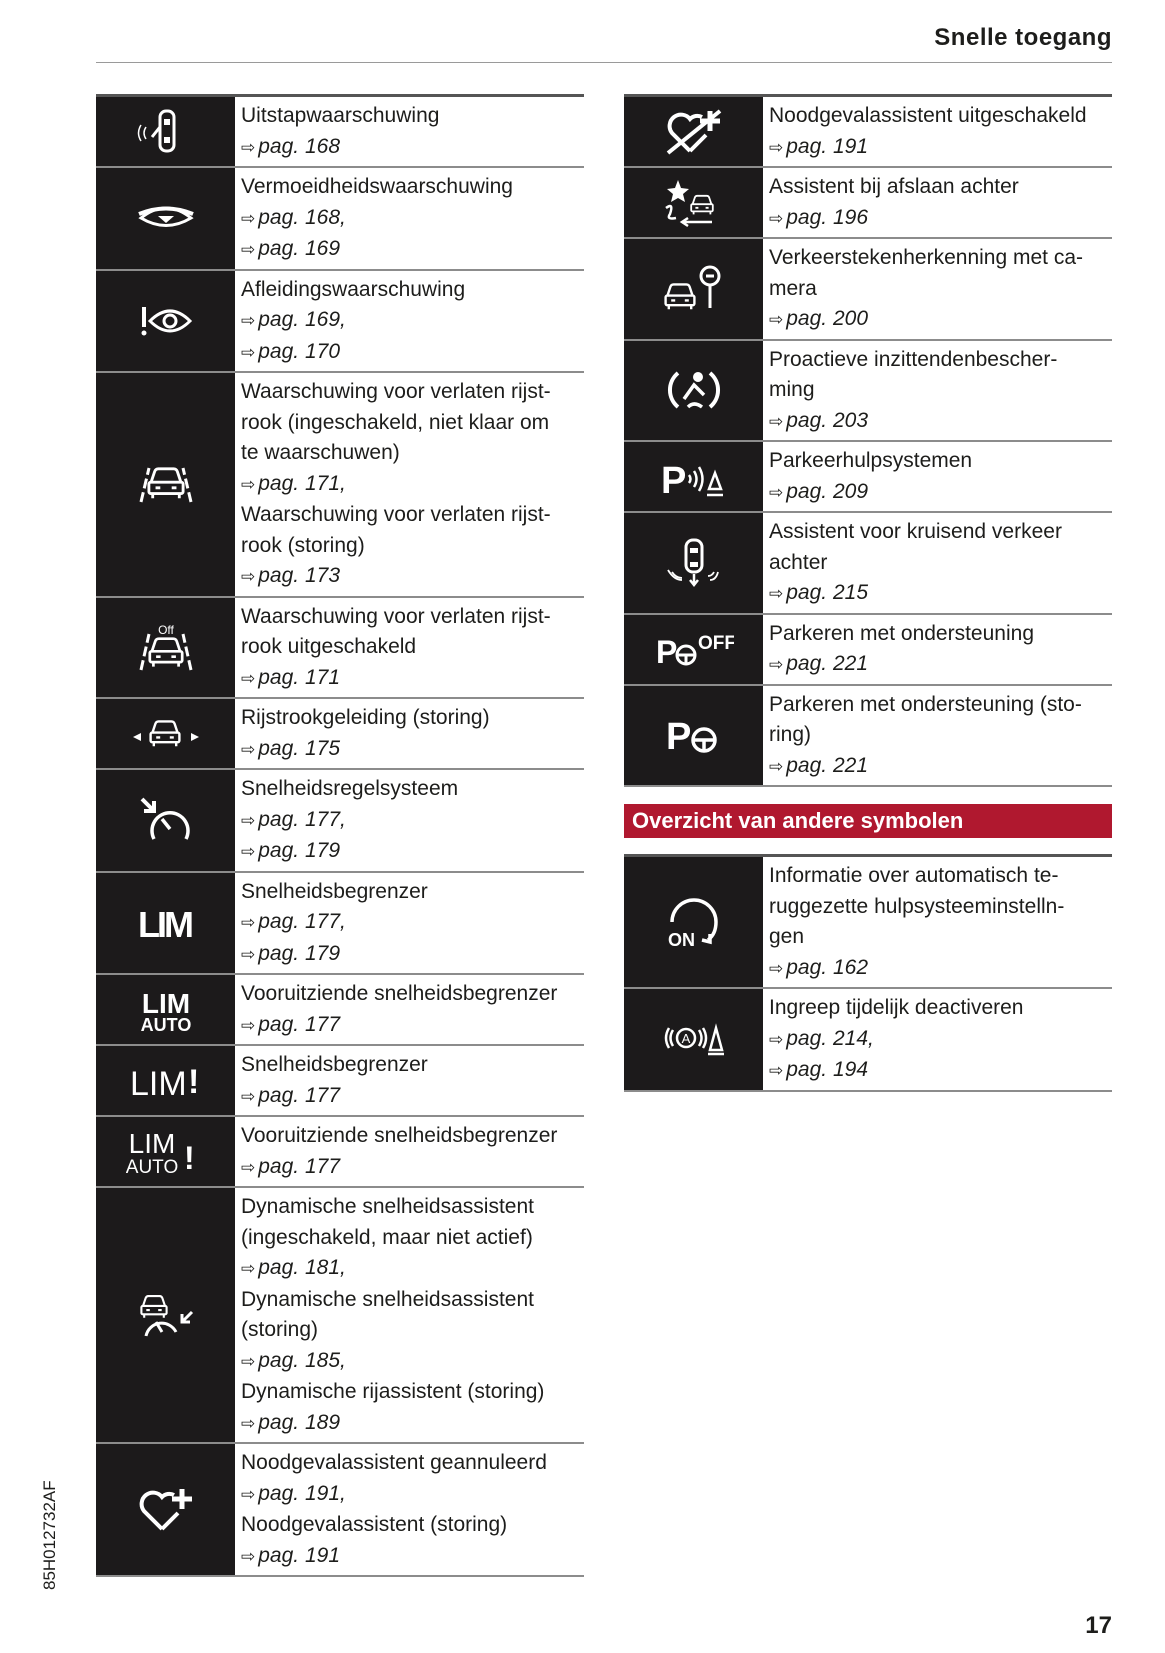 This screenshot has width=1165, height=1653. Describe the element at coordinates (350, 788) in the screenshot. I see `description-line: Snelheidsregelsysteem` at that location.